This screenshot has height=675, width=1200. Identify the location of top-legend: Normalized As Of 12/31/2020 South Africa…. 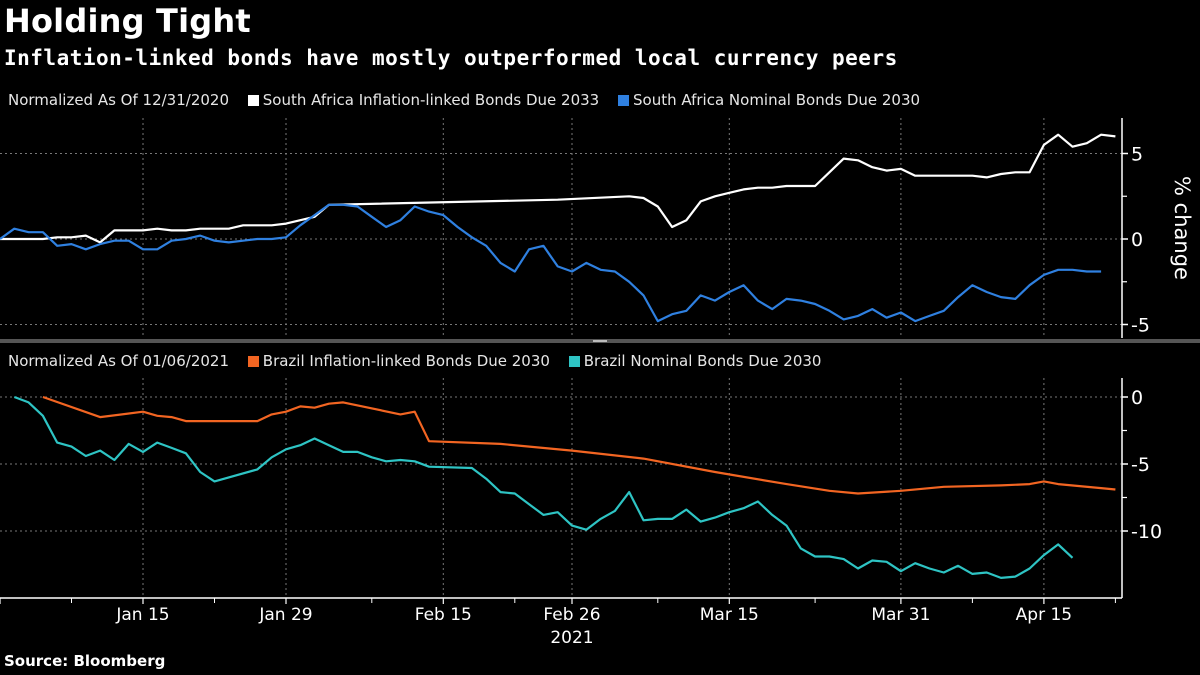
(464, 100).